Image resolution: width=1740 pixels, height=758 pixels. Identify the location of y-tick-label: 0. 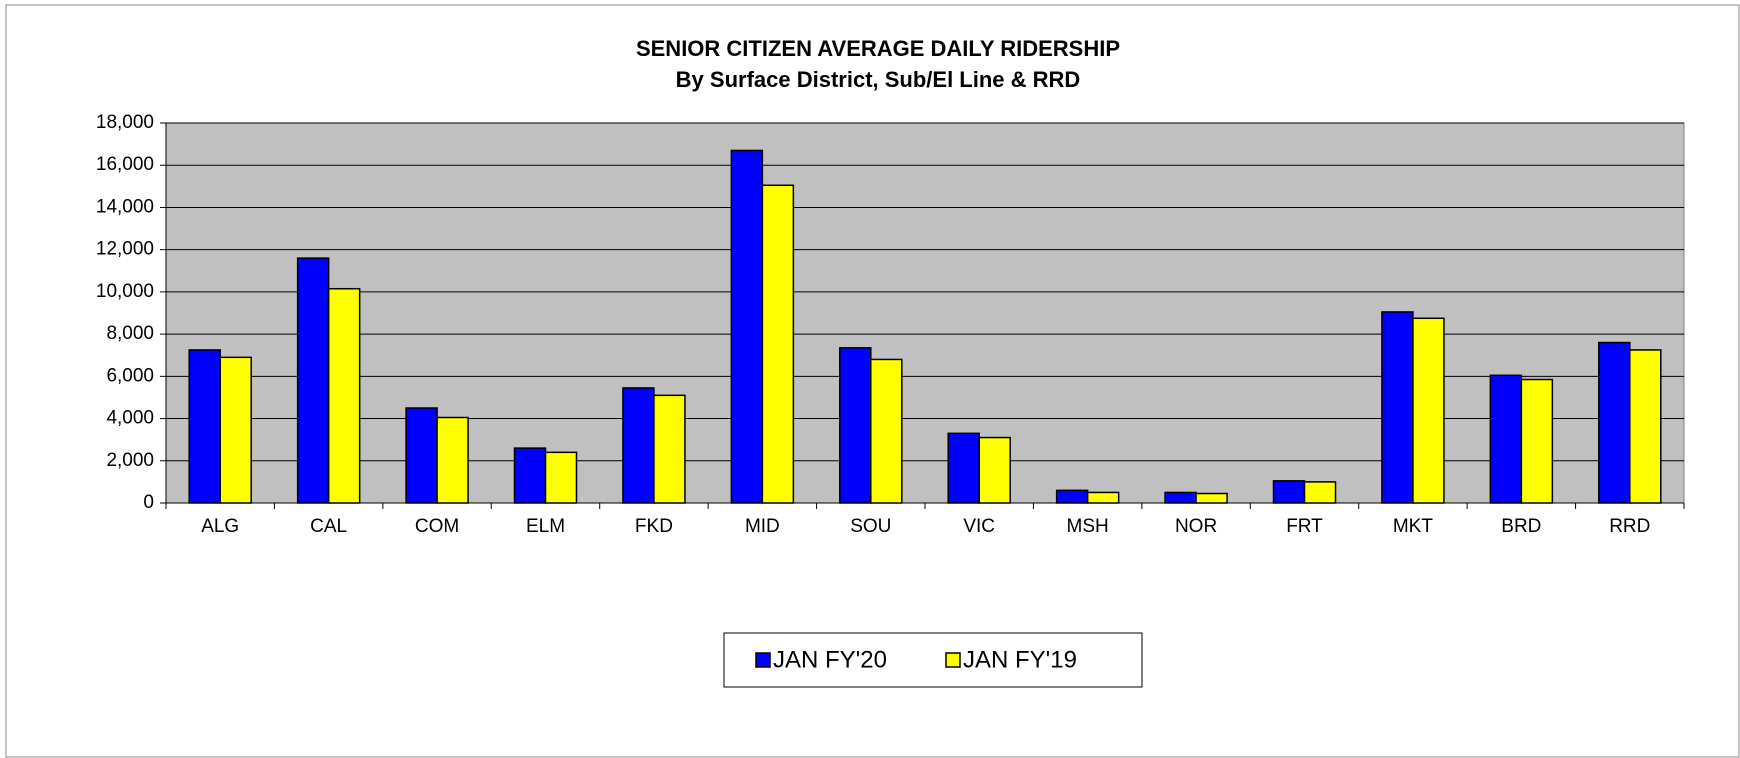
(148, 502).